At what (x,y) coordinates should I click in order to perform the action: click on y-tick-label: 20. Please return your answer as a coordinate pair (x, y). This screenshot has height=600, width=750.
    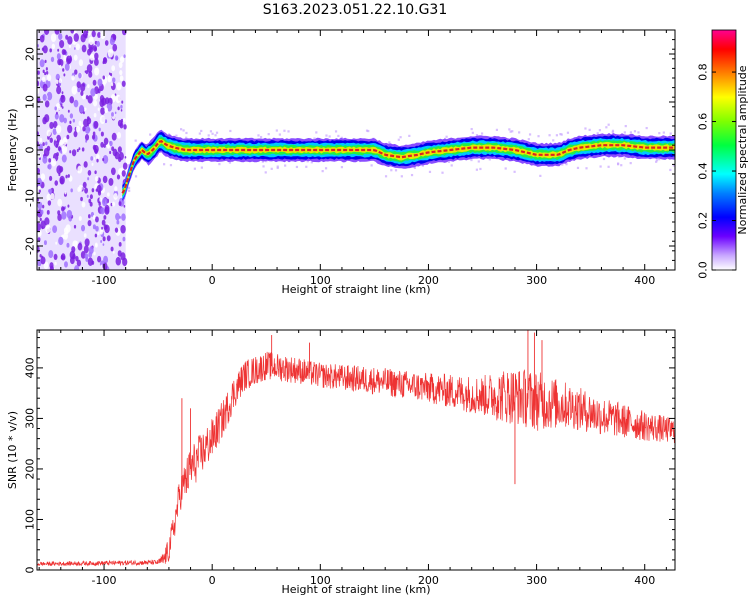
    Looking at the image, I should click on (30, 54).